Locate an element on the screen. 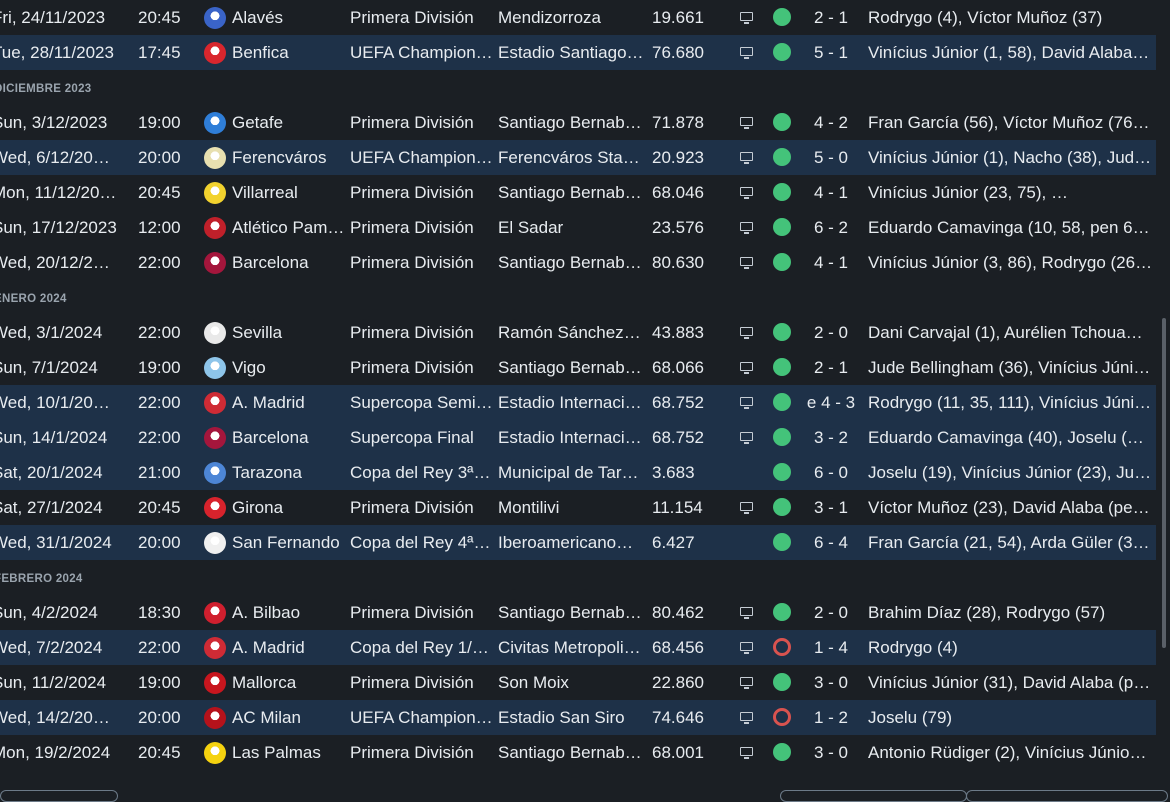 This screenshot has width=1170, height=802. match-score: 6 - 4 is located at coordinates (831, 542).